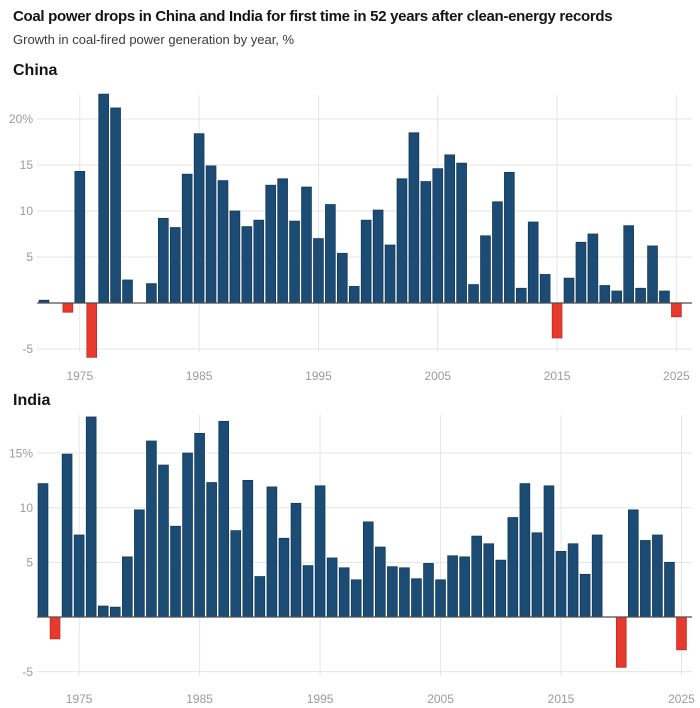  What do you see at coordinates (21, 234) in the screenshot?
I see `y-axis-labels: 20% 15 10 5 -5` at bounding box center [21, 234].